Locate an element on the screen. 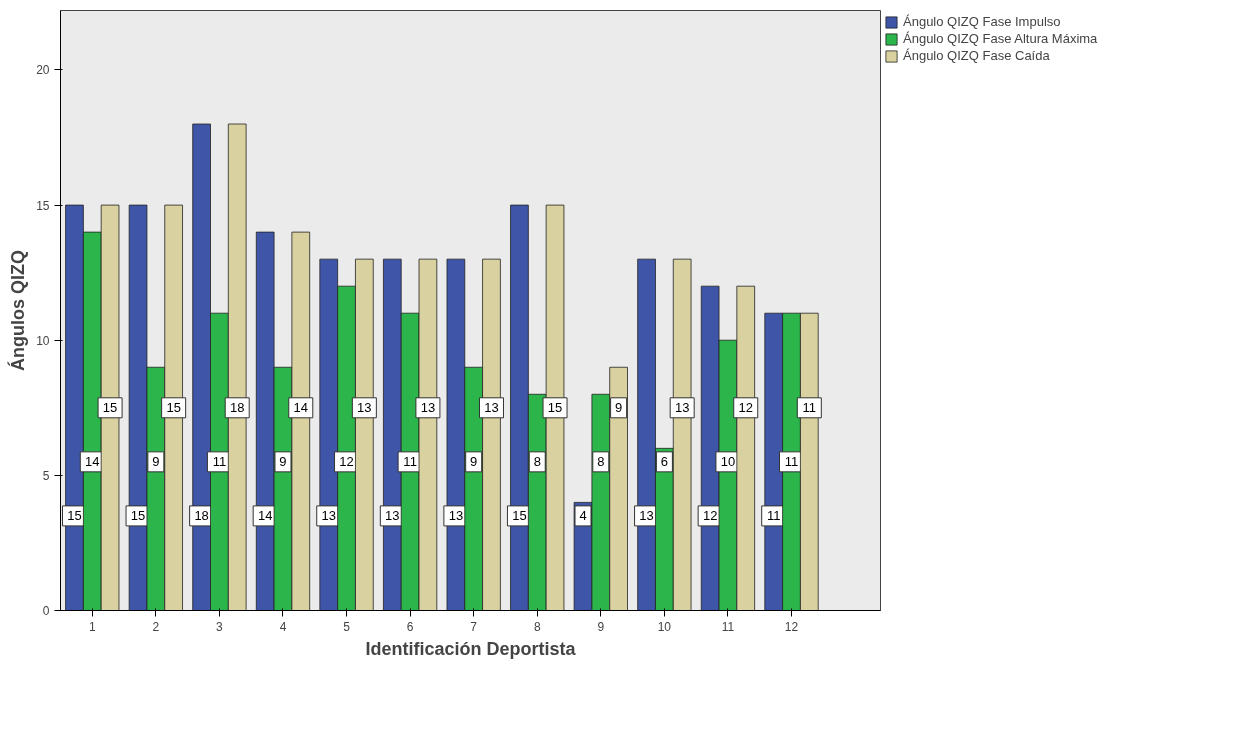 Image resolution: width=1235 pixels, height=736 pixels. y-tick-label: 0 is located at coordinates (46, 611).